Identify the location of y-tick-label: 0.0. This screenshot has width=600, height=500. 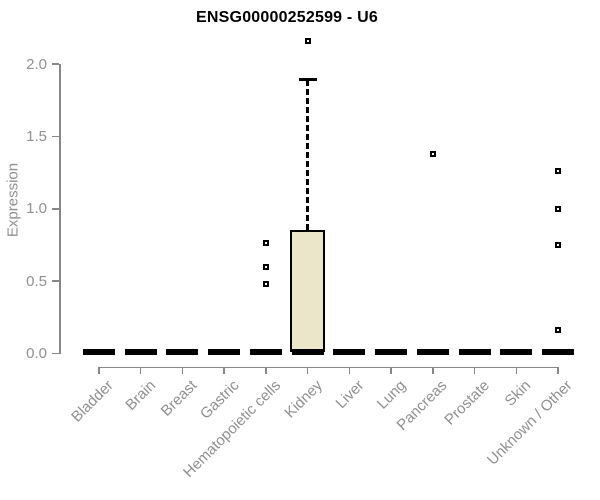
(36, 353).